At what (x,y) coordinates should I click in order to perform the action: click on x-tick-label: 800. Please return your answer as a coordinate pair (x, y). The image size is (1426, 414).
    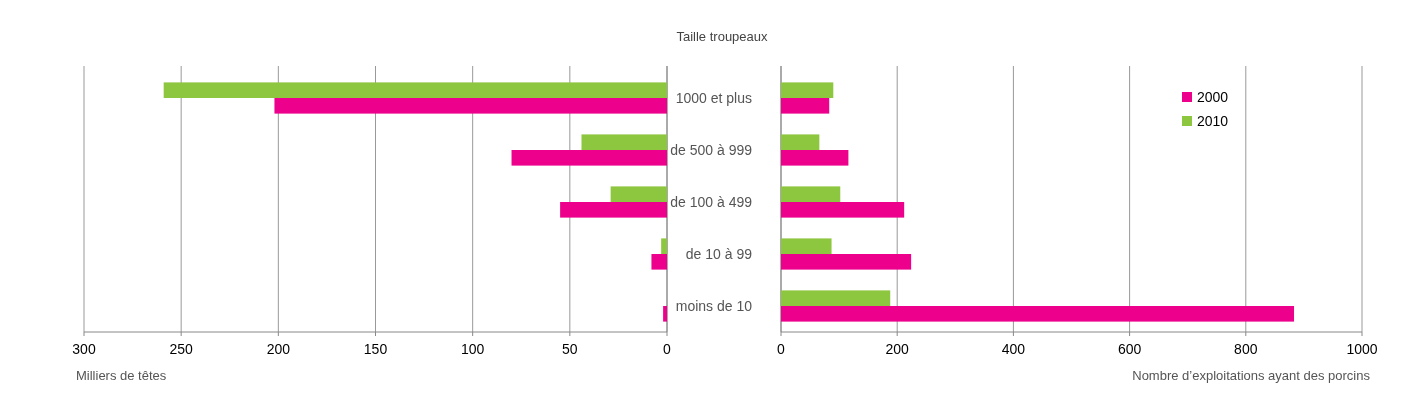
    Looking at the image, I should click on (1246, 349).